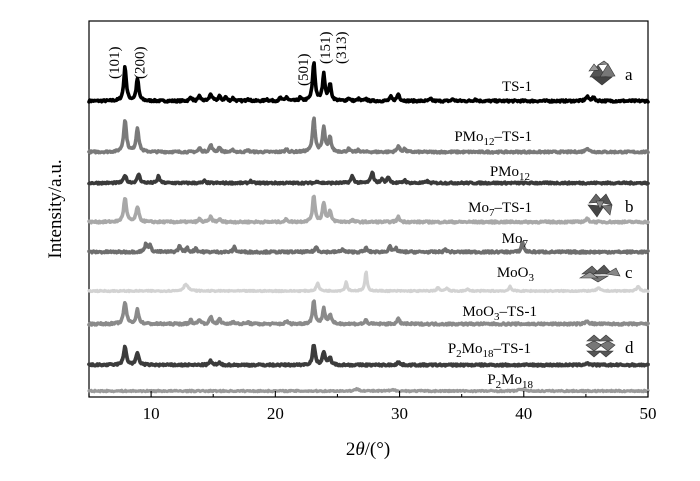 This screenshot has height=481, width=700. Describe the element at coordinates (304, 70) in the screenshot. I see `peak-label-3: (501)` at that location.